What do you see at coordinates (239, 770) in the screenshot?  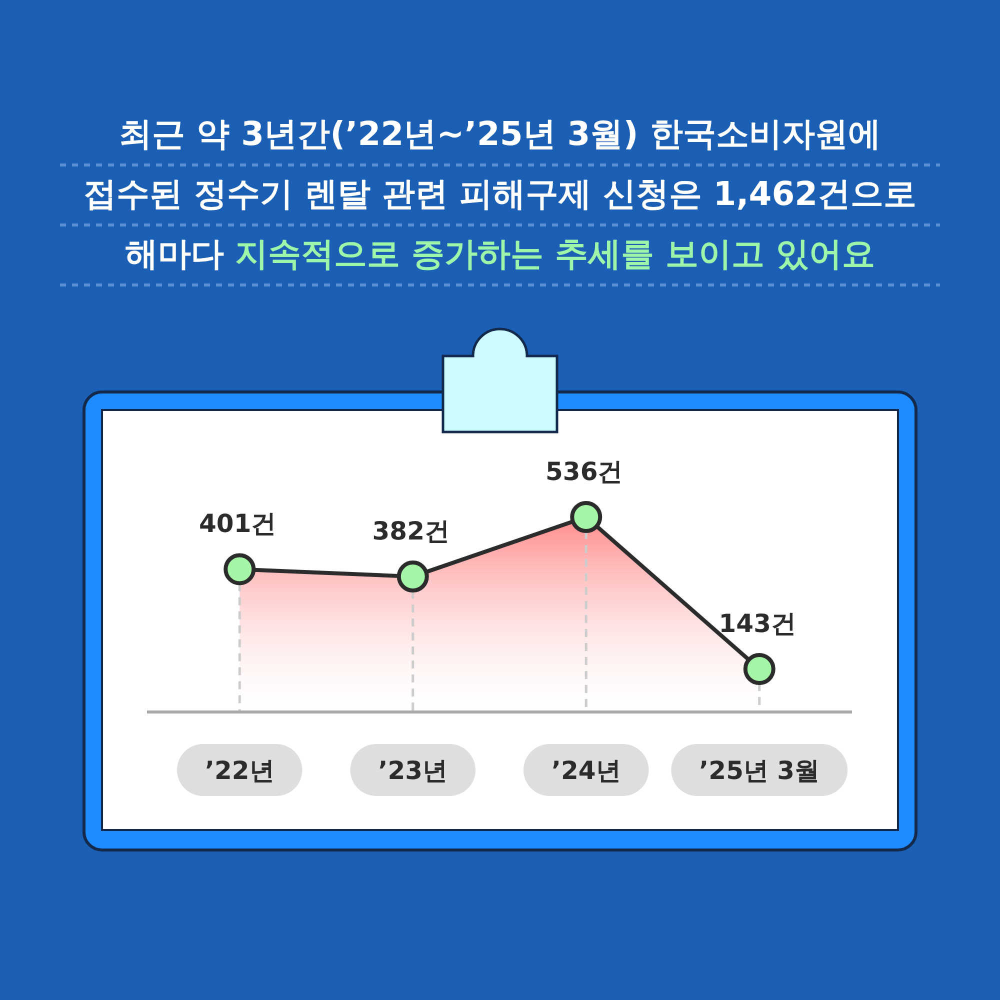 I see `x-tick-label: ’22년` at bounding box center [239, 770].